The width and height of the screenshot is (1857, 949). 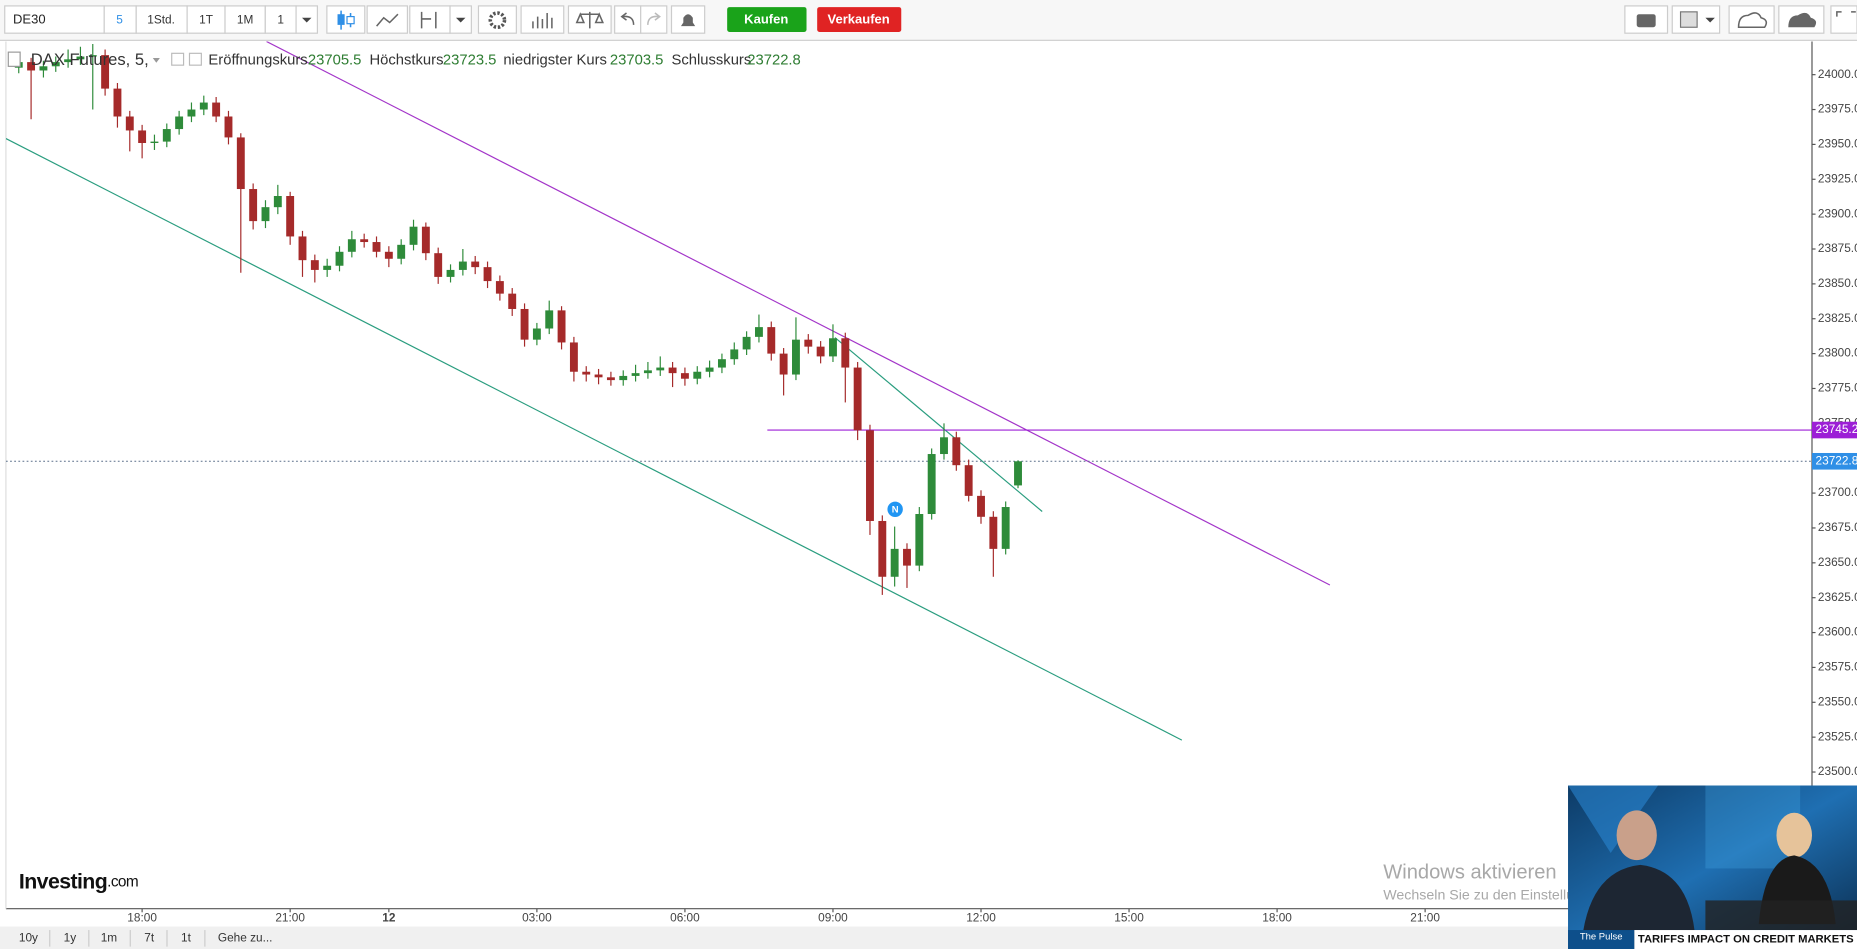 What do you see at coordinates (1638, 906) in the screenshot?
I see `person-body` at bounding box center [1638, 906].